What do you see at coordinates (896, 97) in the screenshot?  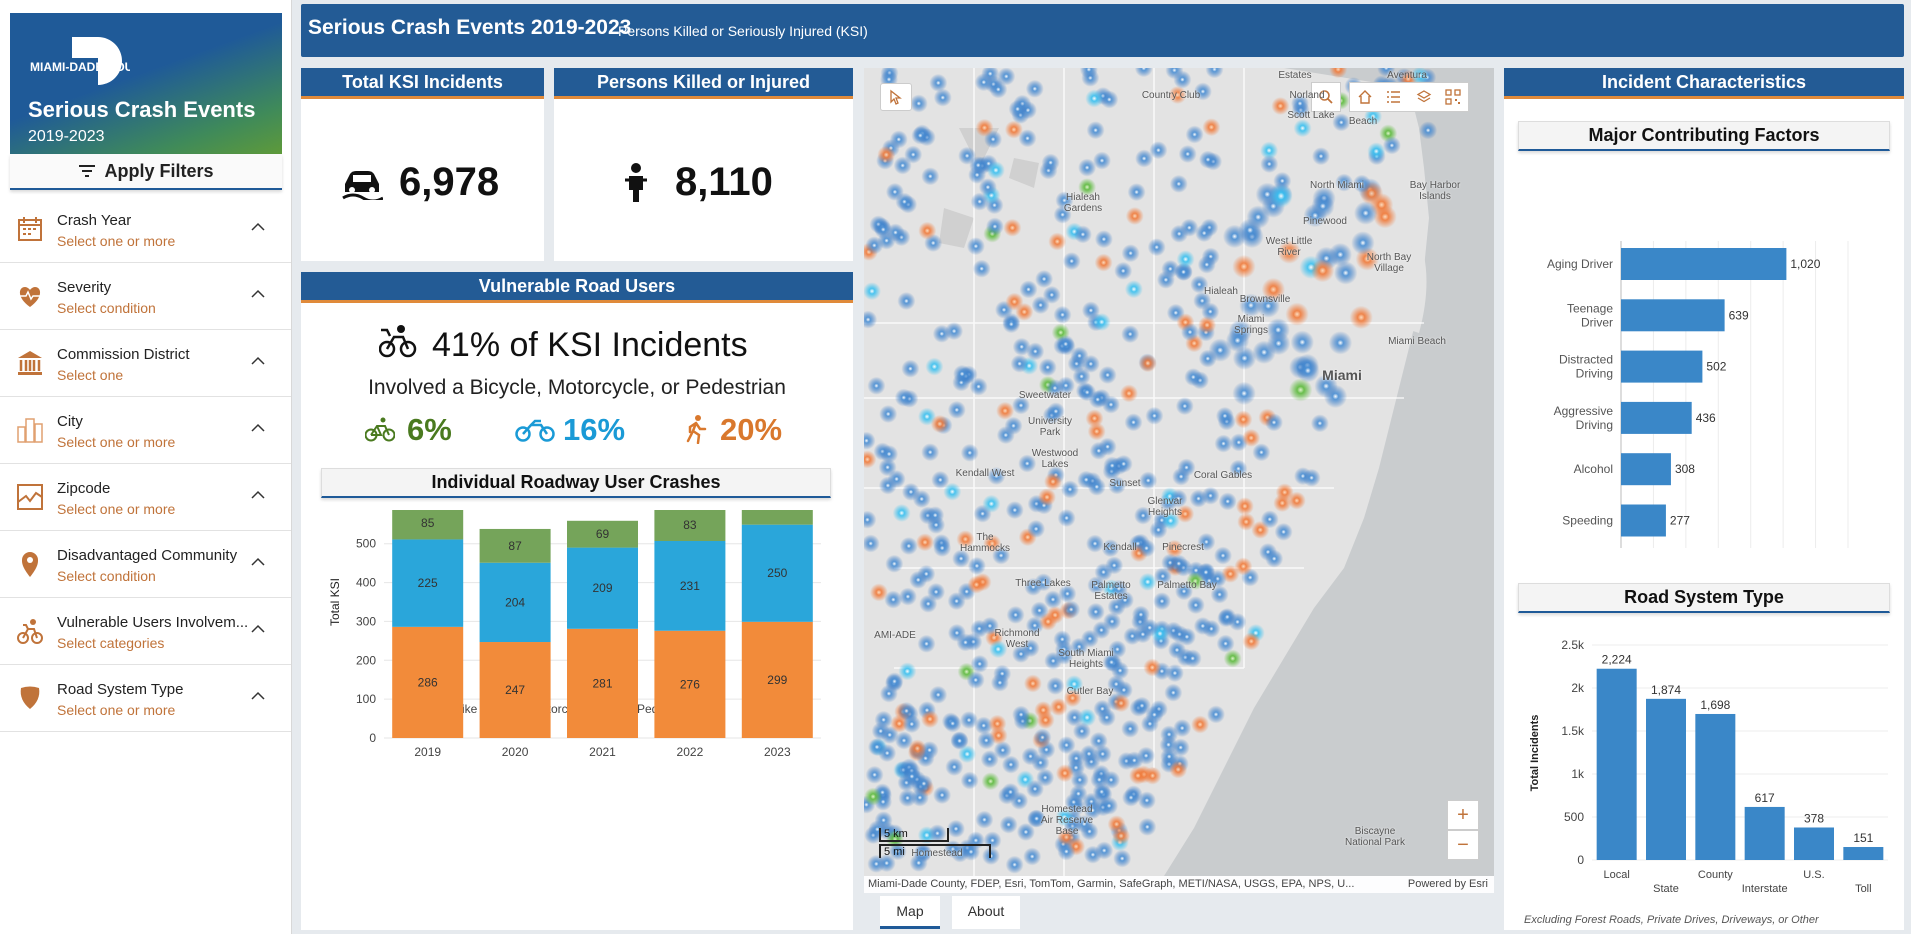 I see `map-select-tool-button` at bounding box center [896, 97].